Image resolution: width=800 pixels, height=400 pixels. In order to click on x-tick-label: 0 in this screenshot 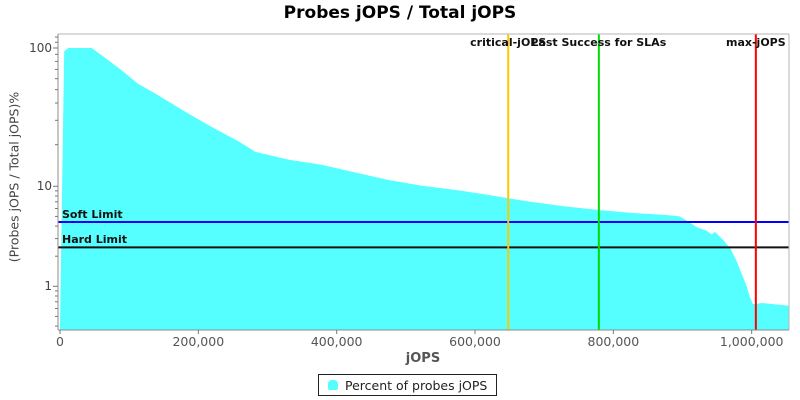, I will do `click(60, 341)`.